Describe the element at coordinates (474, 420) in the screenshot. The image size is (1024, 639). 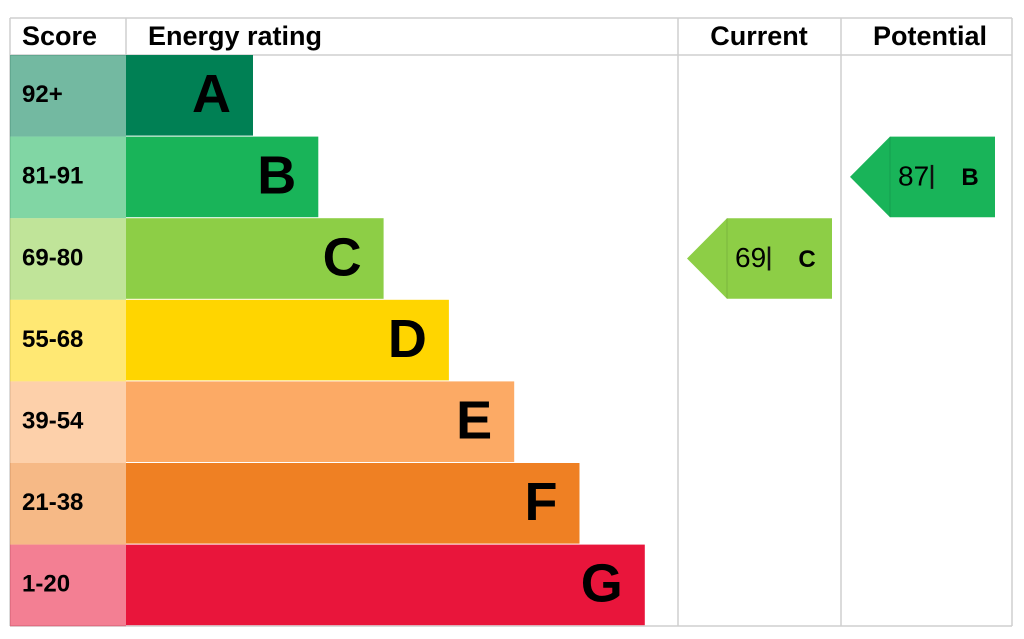
I see `band-letter: E` at that location.